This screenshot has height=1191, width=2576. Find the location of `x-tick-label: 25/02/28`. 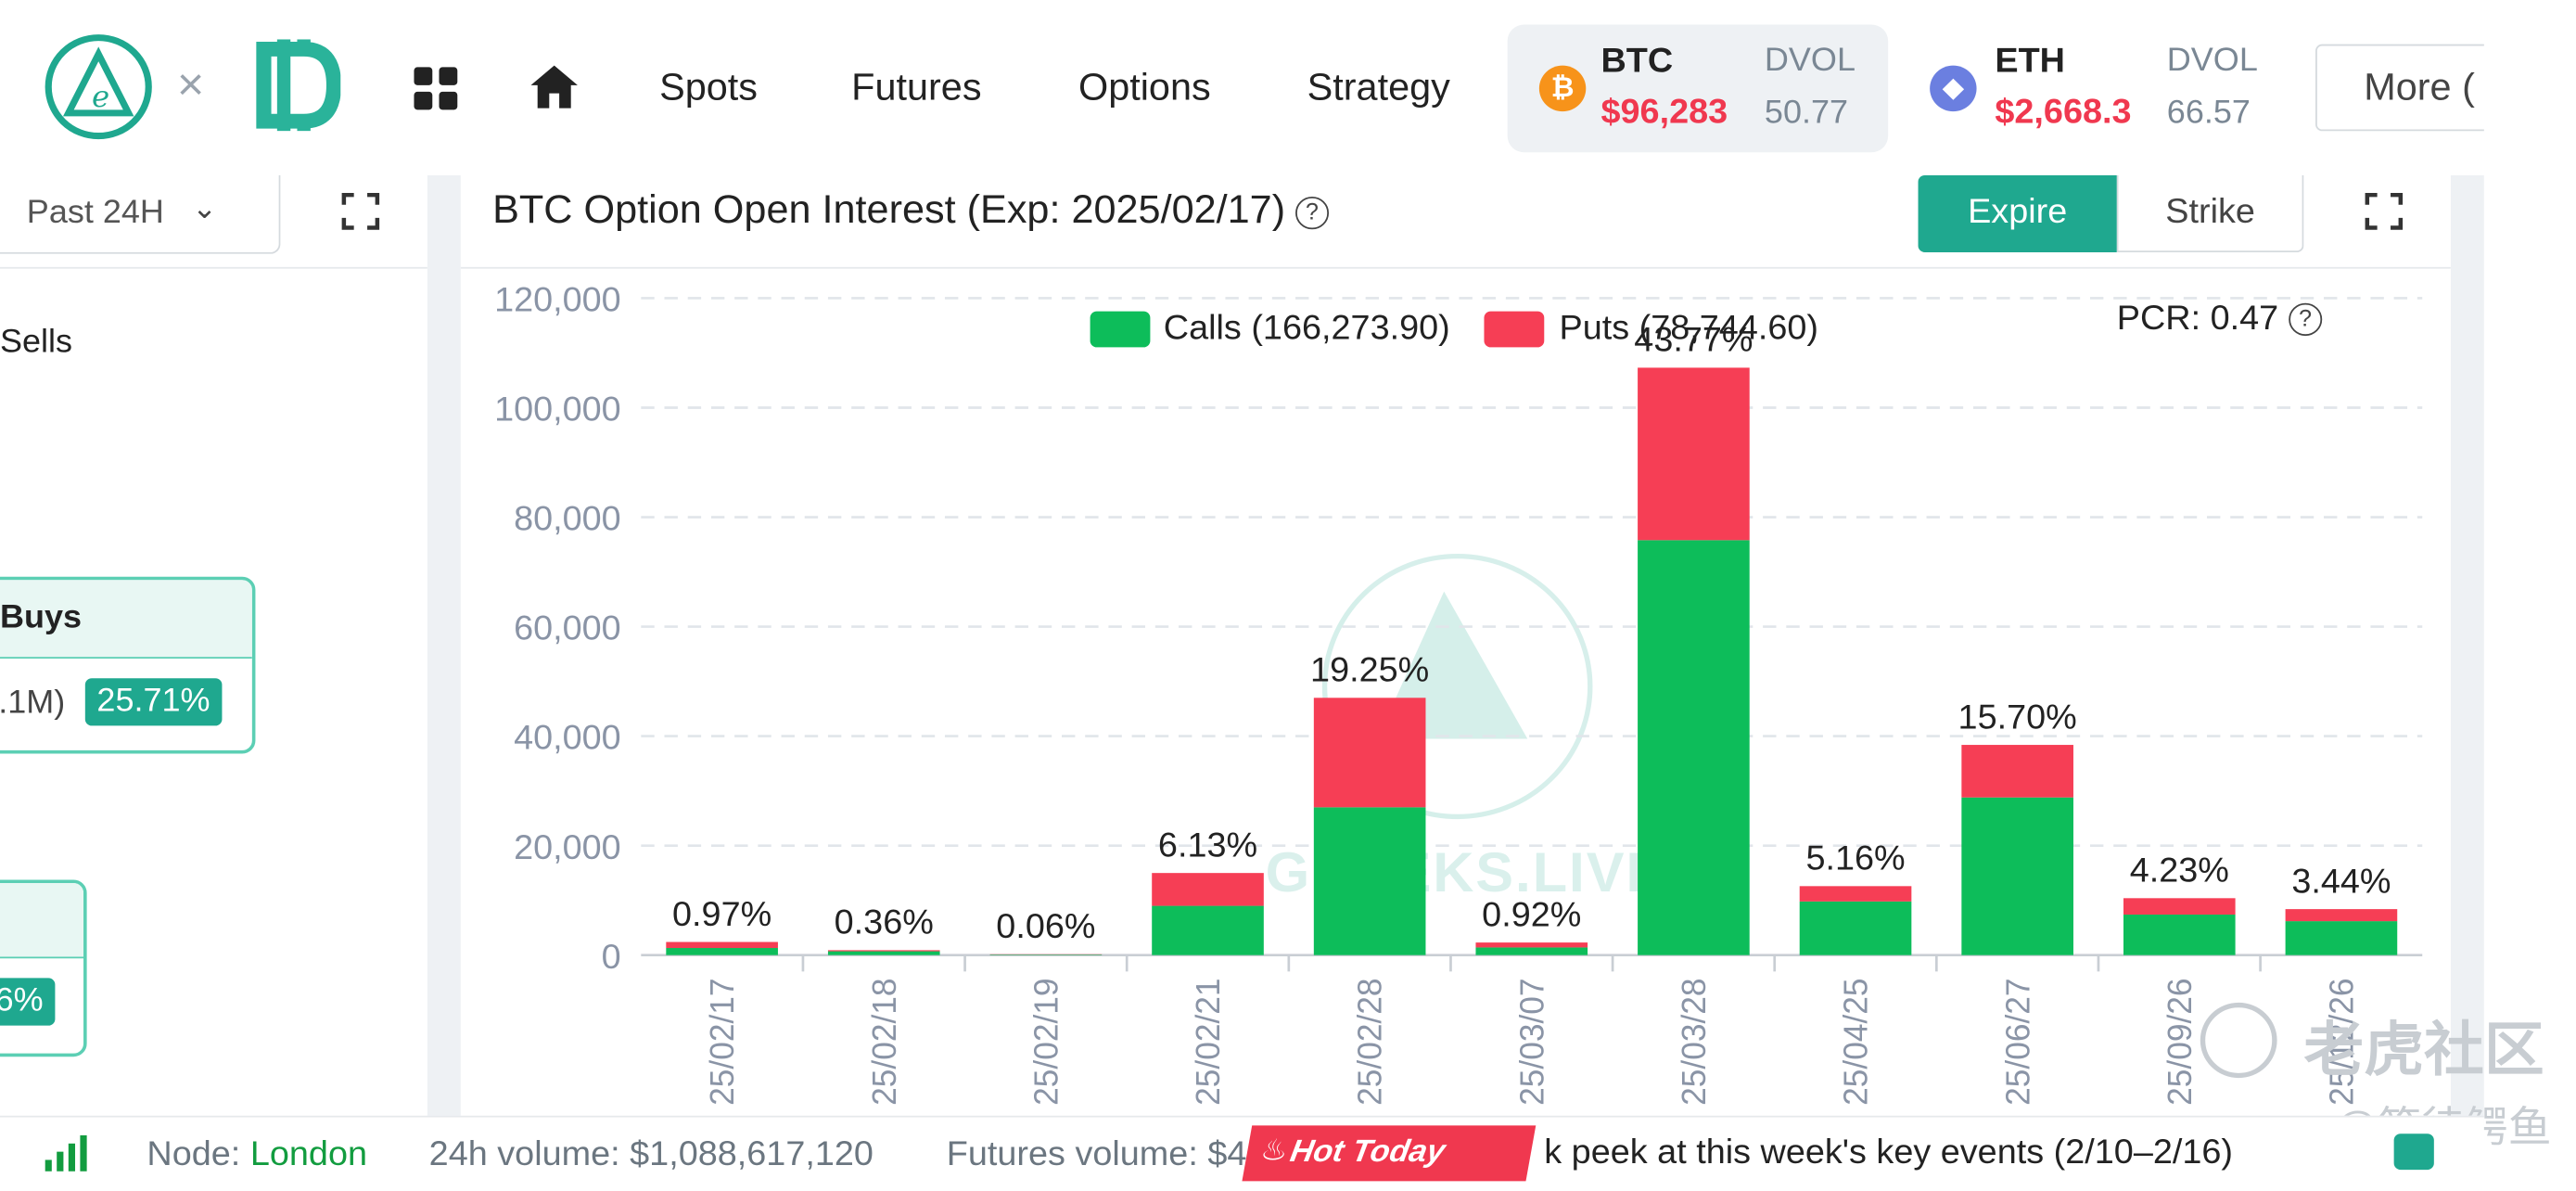

x-tick-label: 25/02/28 is located at coordinates (1370, 1041).